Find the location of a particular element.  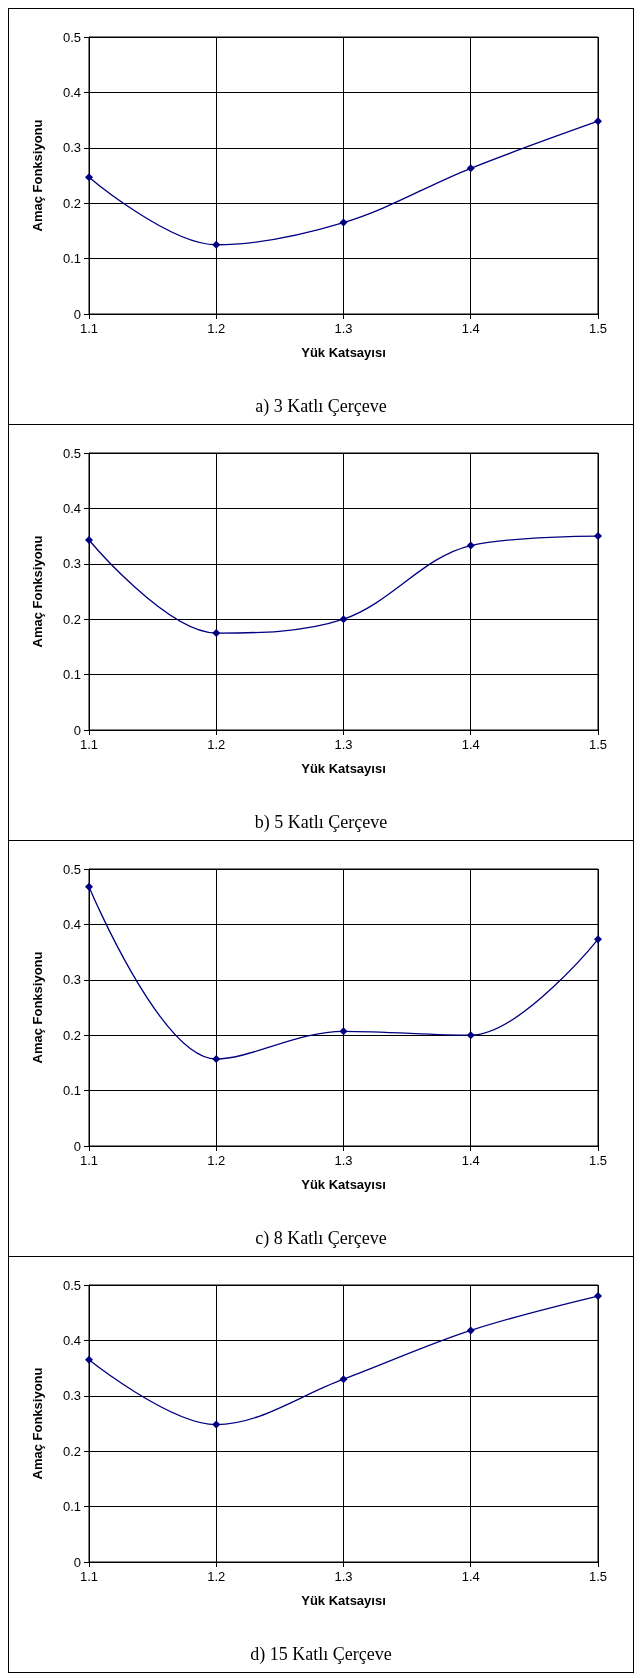

text: d) 15 Katlı Çerçeve is located at coordinates (321, 1654).